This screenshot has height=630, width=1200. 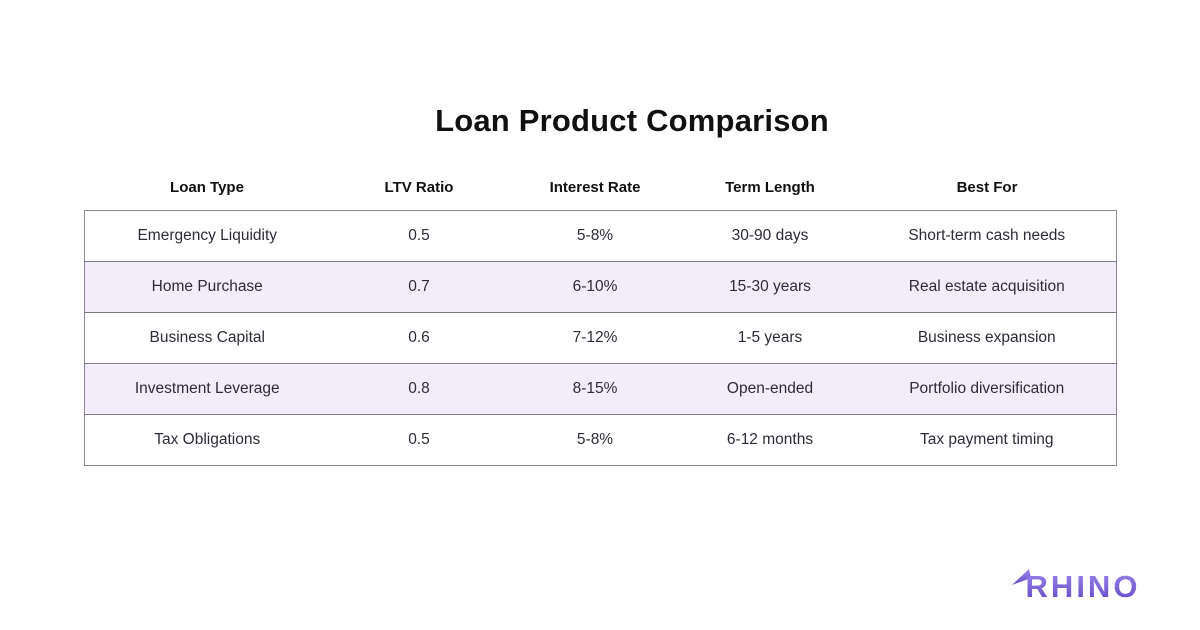 I want to click on cell-ltv-ratio: 0.6, so click(x=419, y=337).